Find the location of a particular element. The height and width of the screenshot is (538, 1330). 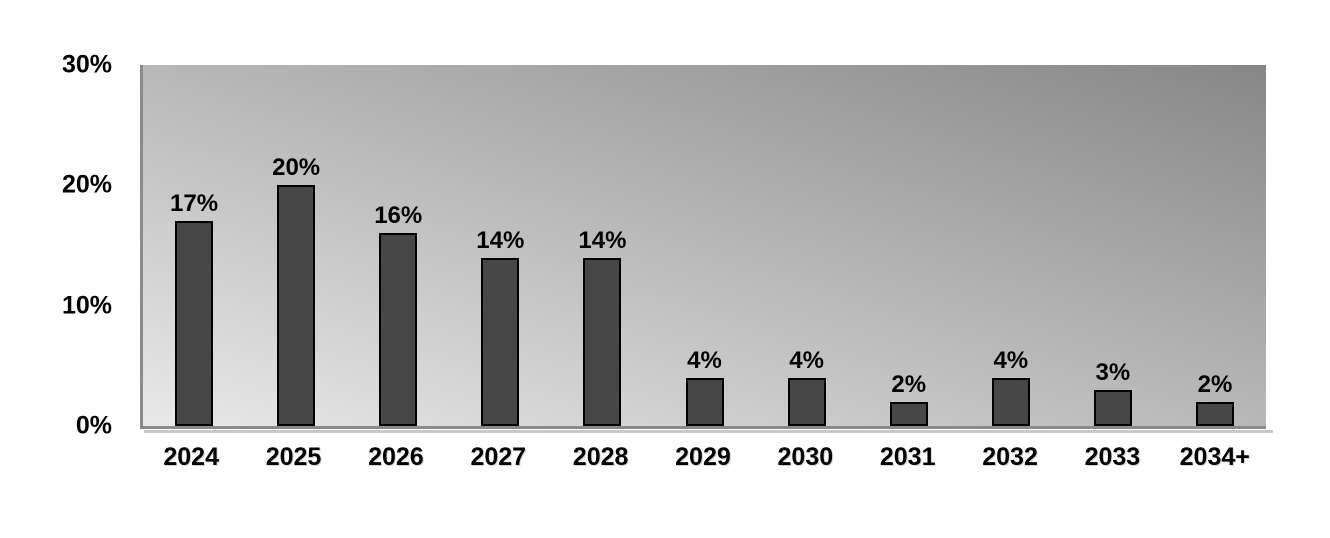

chart-band: 17% is located at coordinates (194, 245).